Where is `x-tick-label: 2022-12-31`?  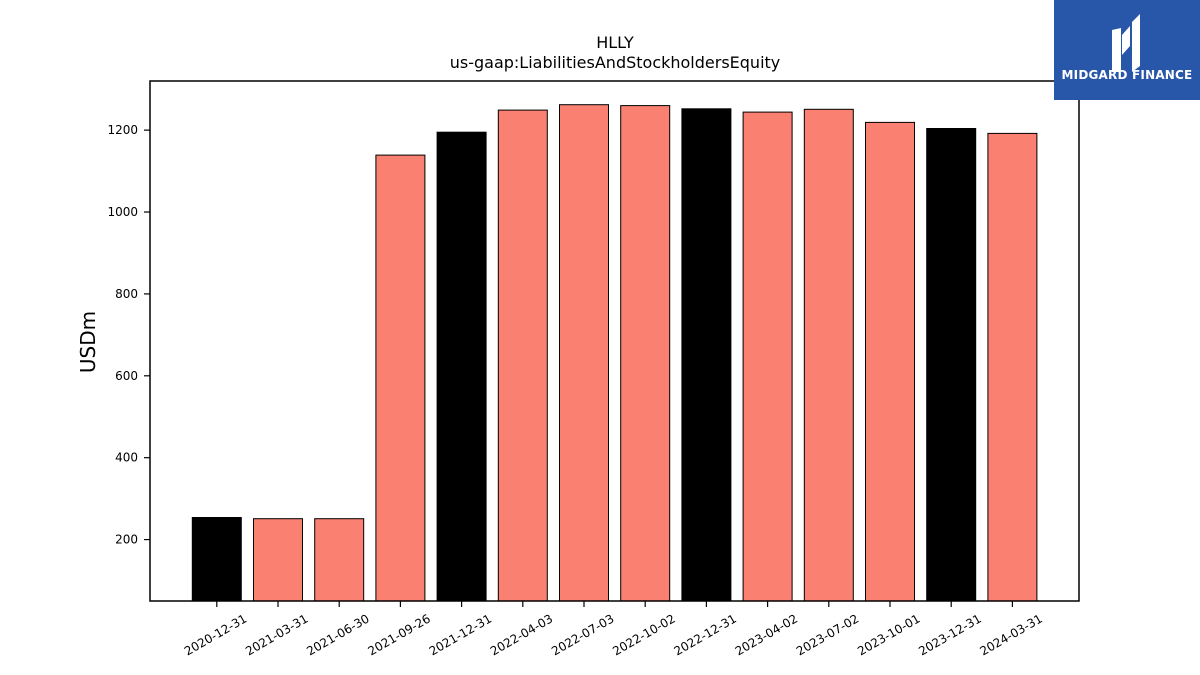
x-tick-label: 2022-12-31 is located at coordinates (704, 634).